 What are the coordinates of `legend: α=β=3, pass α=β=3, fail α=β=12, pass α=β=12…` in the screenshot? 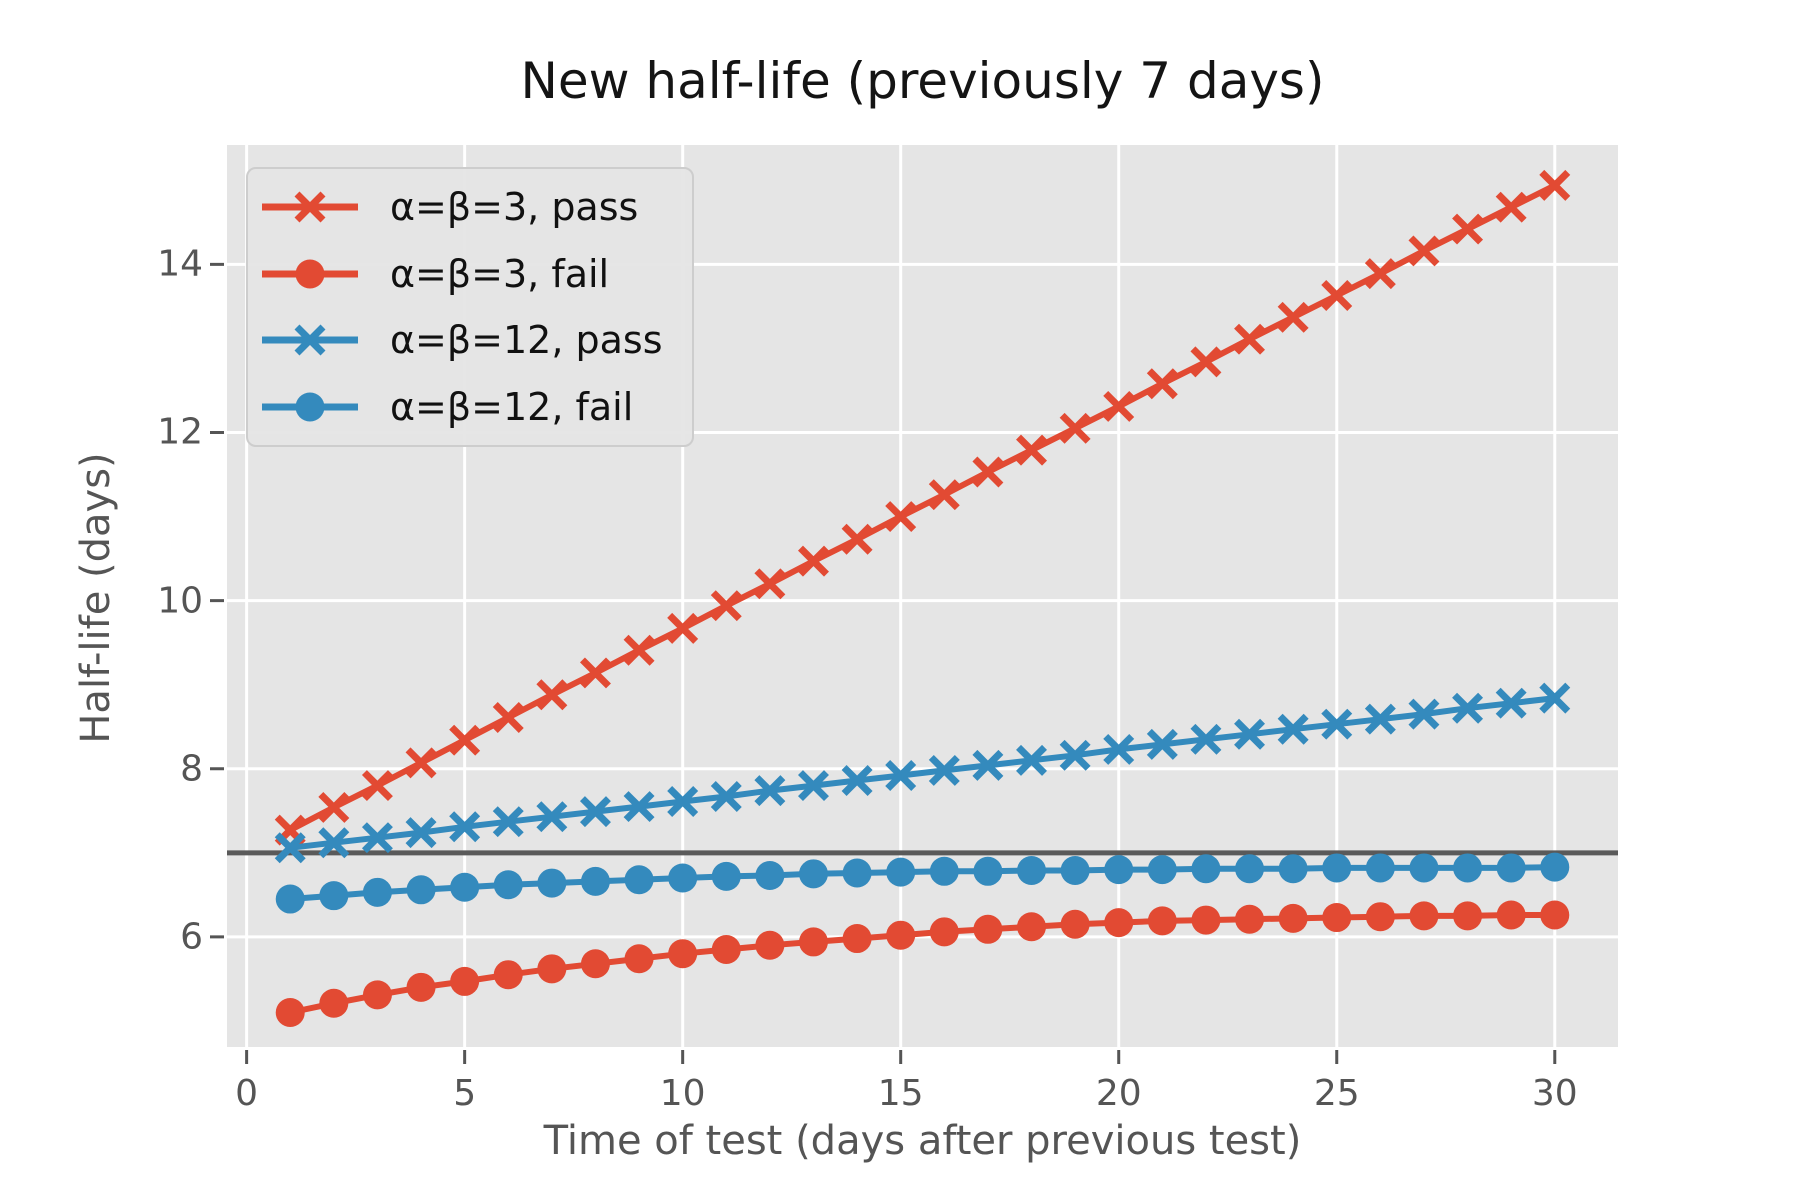 It's located at (470, 307).